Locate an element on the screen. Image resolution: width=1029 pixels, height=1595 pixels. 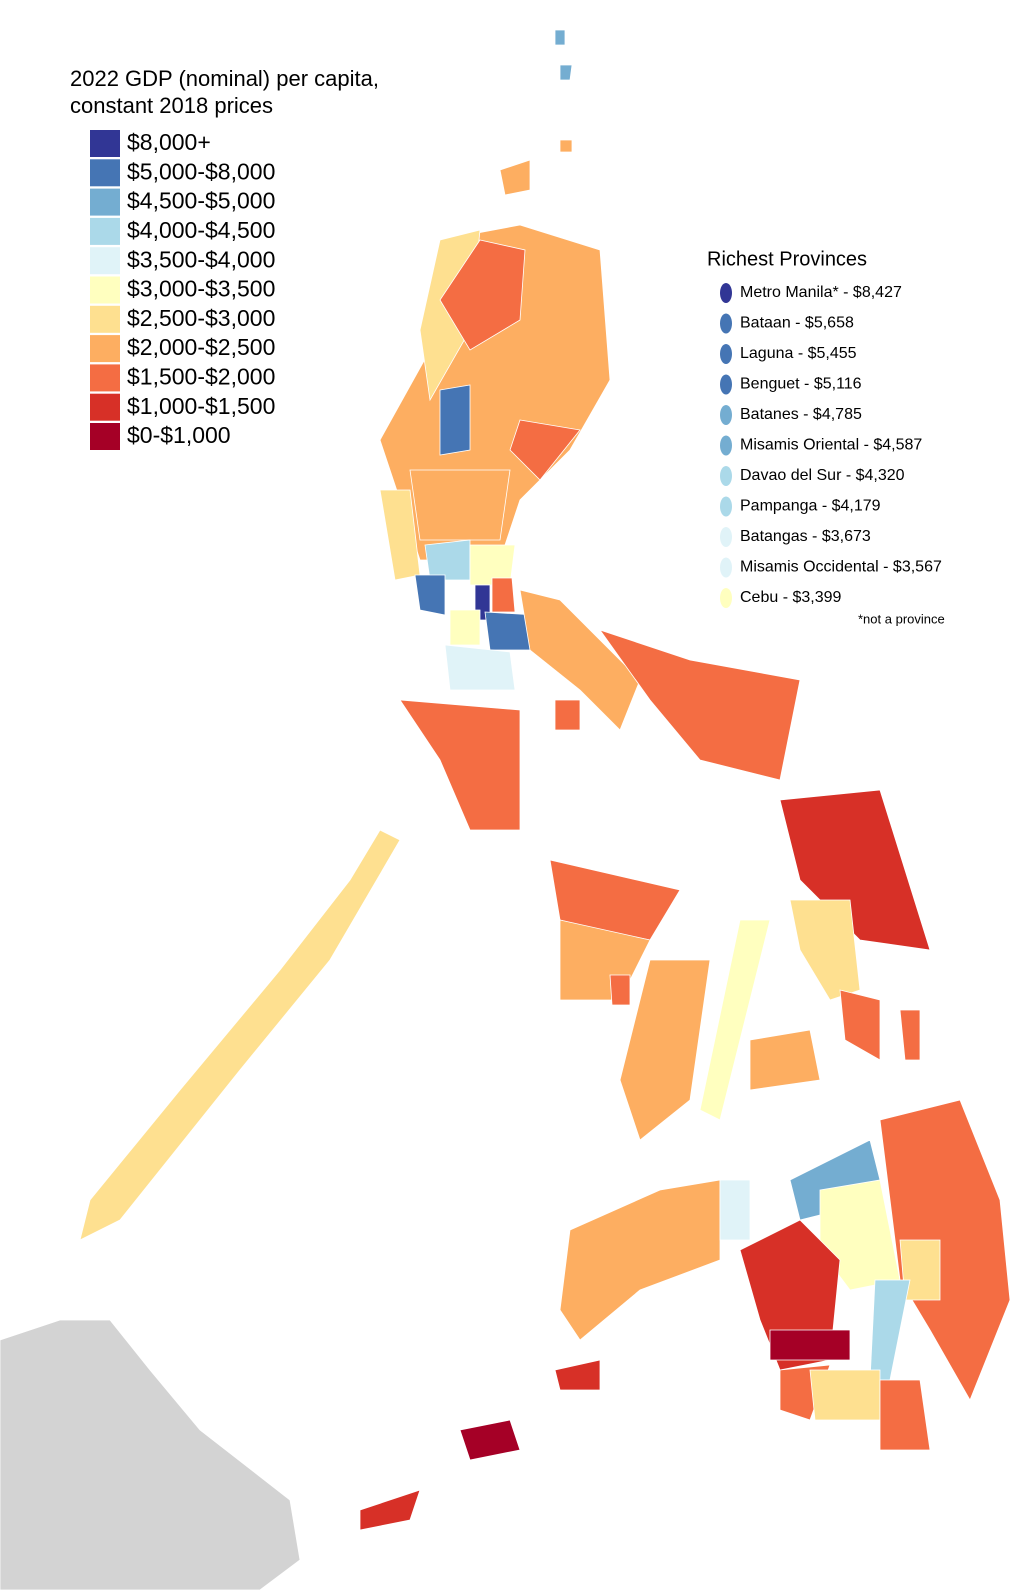
richest-title: Richest Provinces is located at coordinates (787, 259).